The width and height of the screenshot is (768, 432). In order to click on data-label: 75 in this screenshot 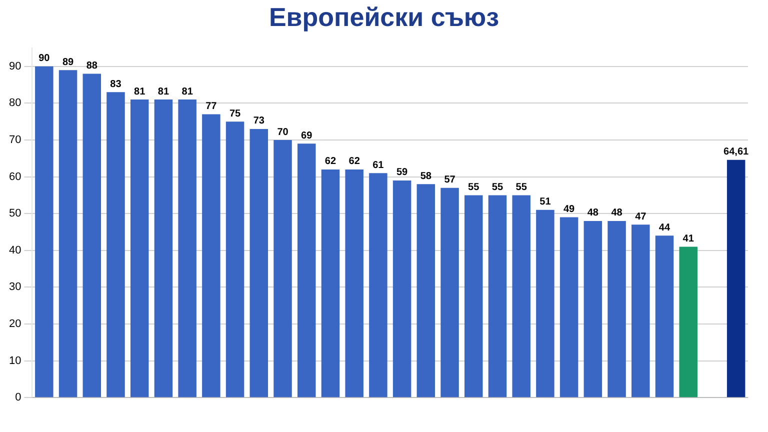, I will do `click(235, 114)`.